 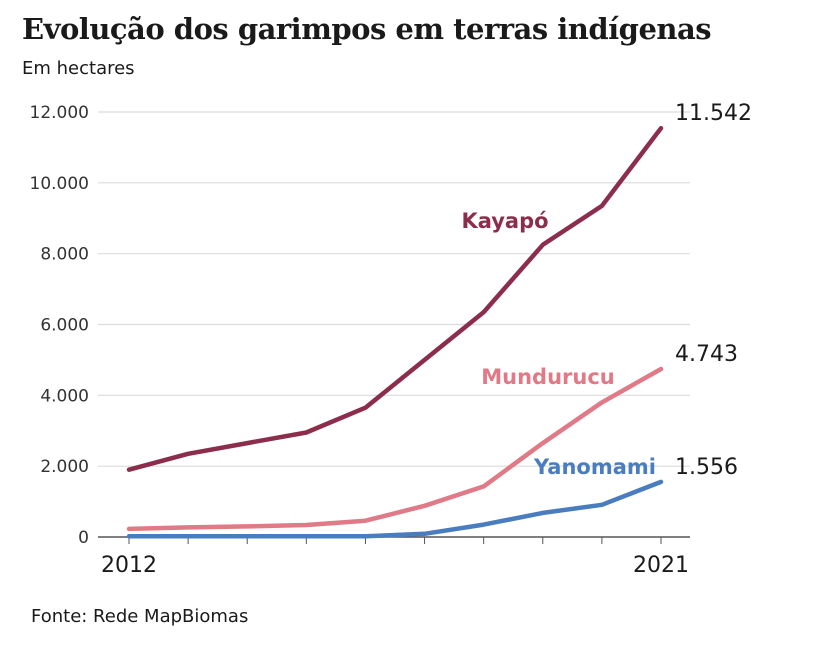 What do you see at coordinates (713, 113) in the screenshot?
I see `end-value-label: 11.542` at bounding box center [713, 113].